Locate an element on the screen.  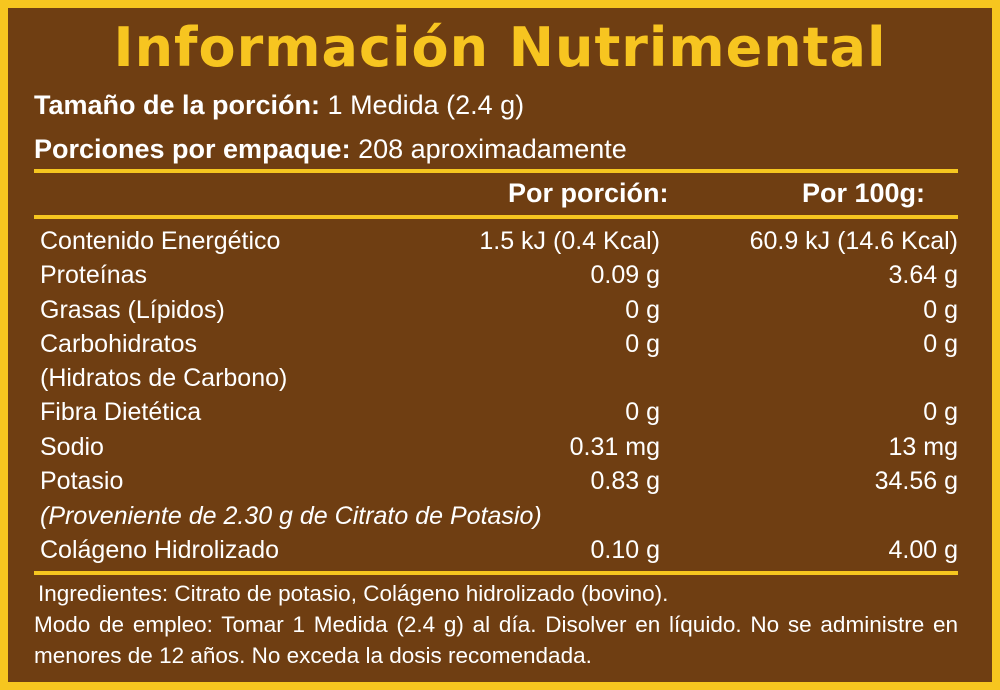
table-row: Carbohidratos 0 g 0 g is located at coordinates (500, 347).